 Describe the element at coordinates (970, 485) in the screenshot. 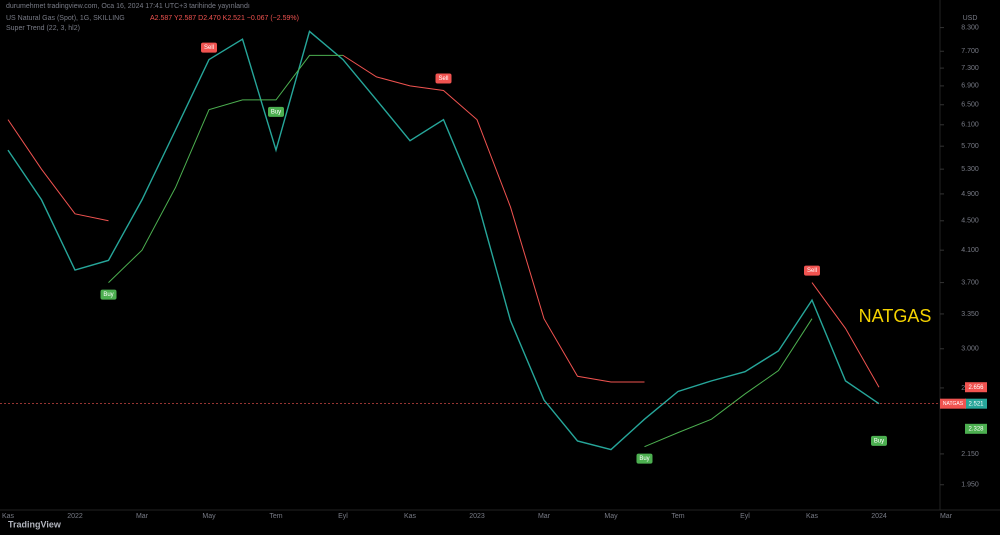

I see `y-tick-label: 1.950` at that location.